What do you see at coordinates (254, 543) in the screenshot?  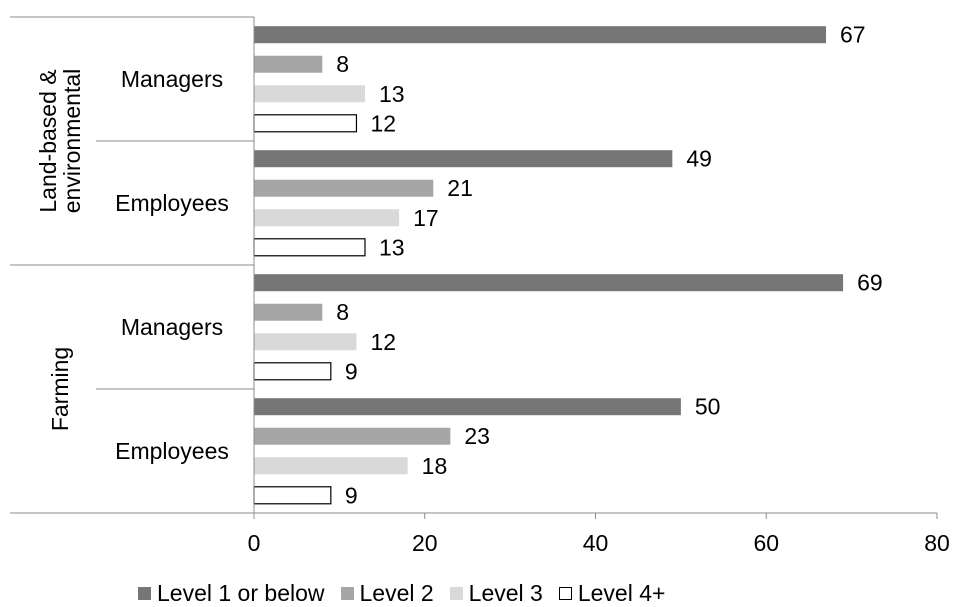 I see `x-tick-label: 0` at bounding box center [254, 543].